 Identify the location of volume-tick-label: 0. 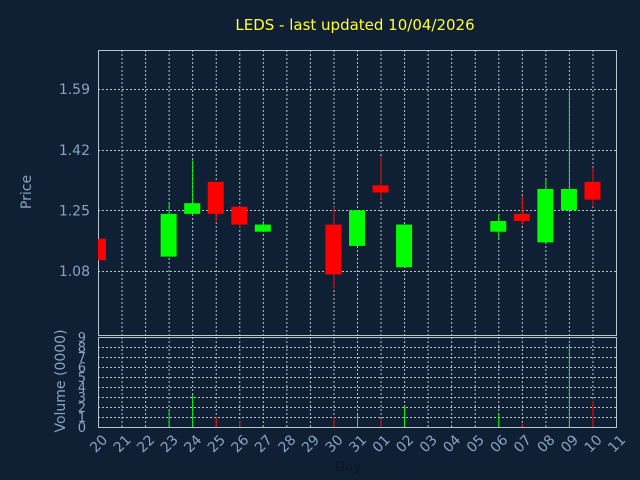
(82, 428).